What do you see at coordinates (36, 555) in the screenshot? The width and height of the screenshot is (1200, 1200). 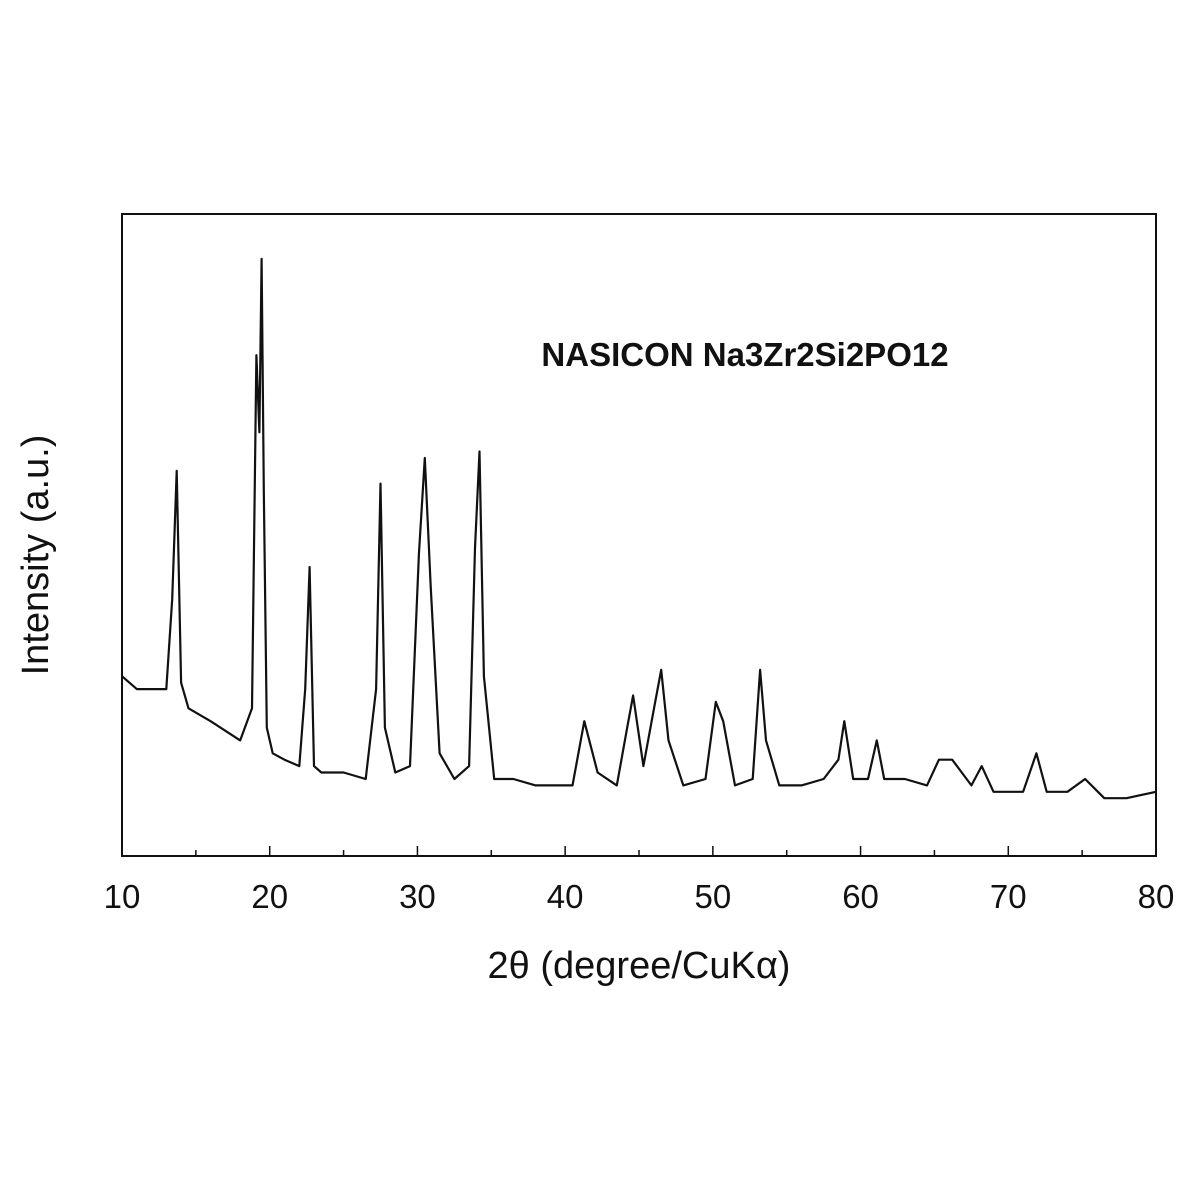 I see `y-axis-title: Intensity (a.u.)` at bounding box center [36, 555].